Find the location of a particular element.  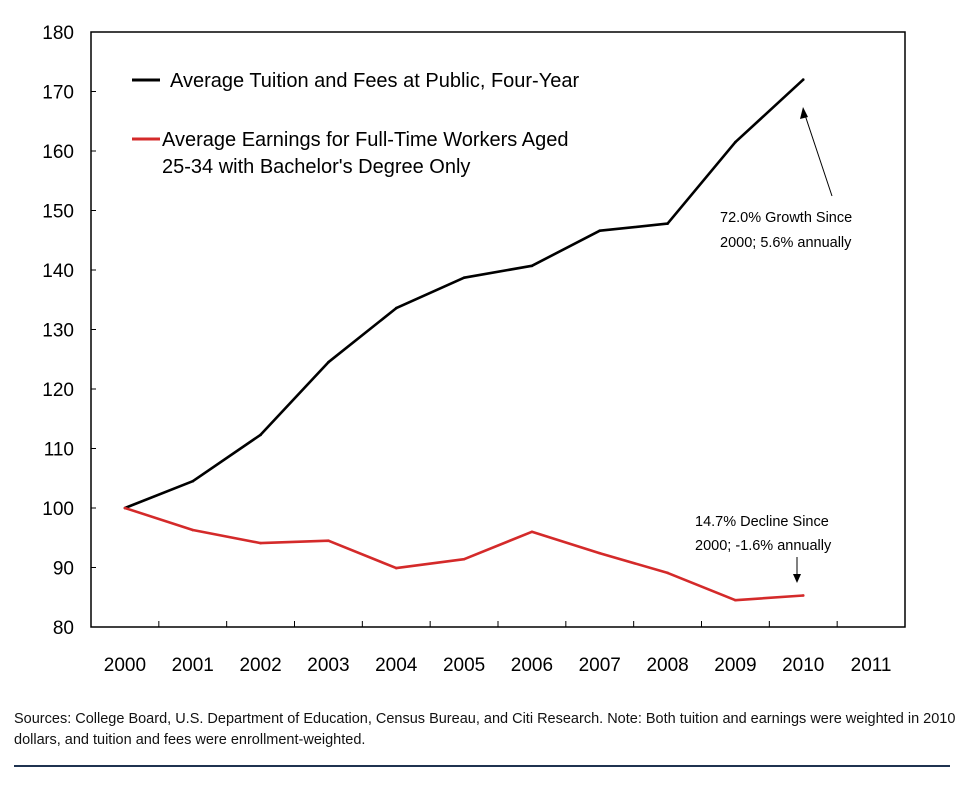

x-tick-label: 2010 is located at coordinates (803, 665).